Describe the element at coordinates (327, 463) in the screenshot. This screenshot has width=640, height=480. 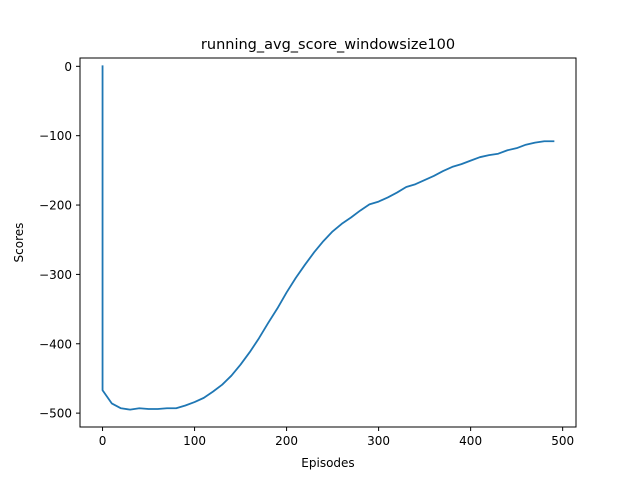
I see `x-axis-label: Episodes` at that location.